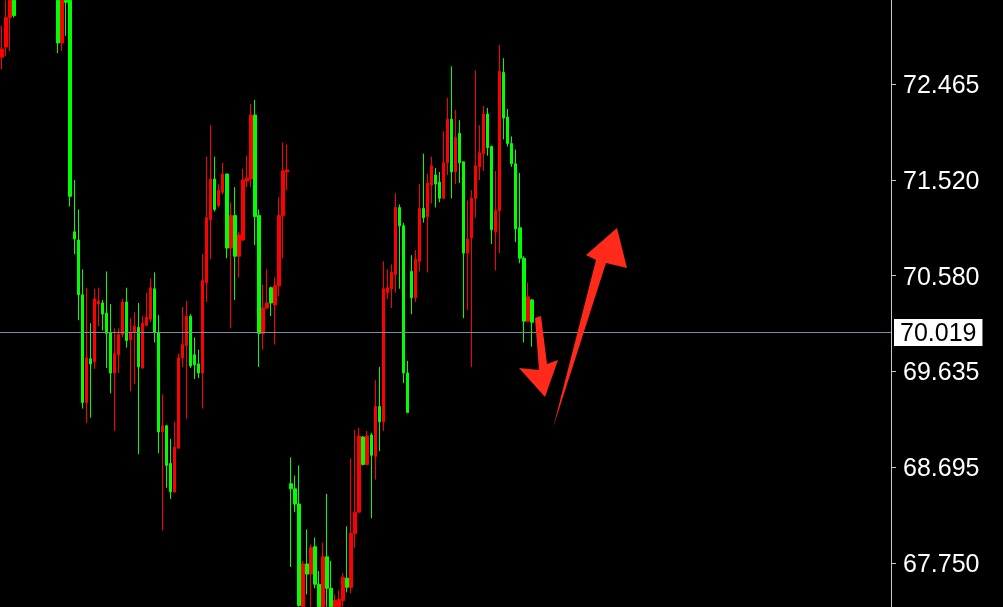 This screenshot has height=607, width=1003. Describe the element at coordinates (941, 466) in the screenshot. I see `y-tick-label: 68.695` at that location.